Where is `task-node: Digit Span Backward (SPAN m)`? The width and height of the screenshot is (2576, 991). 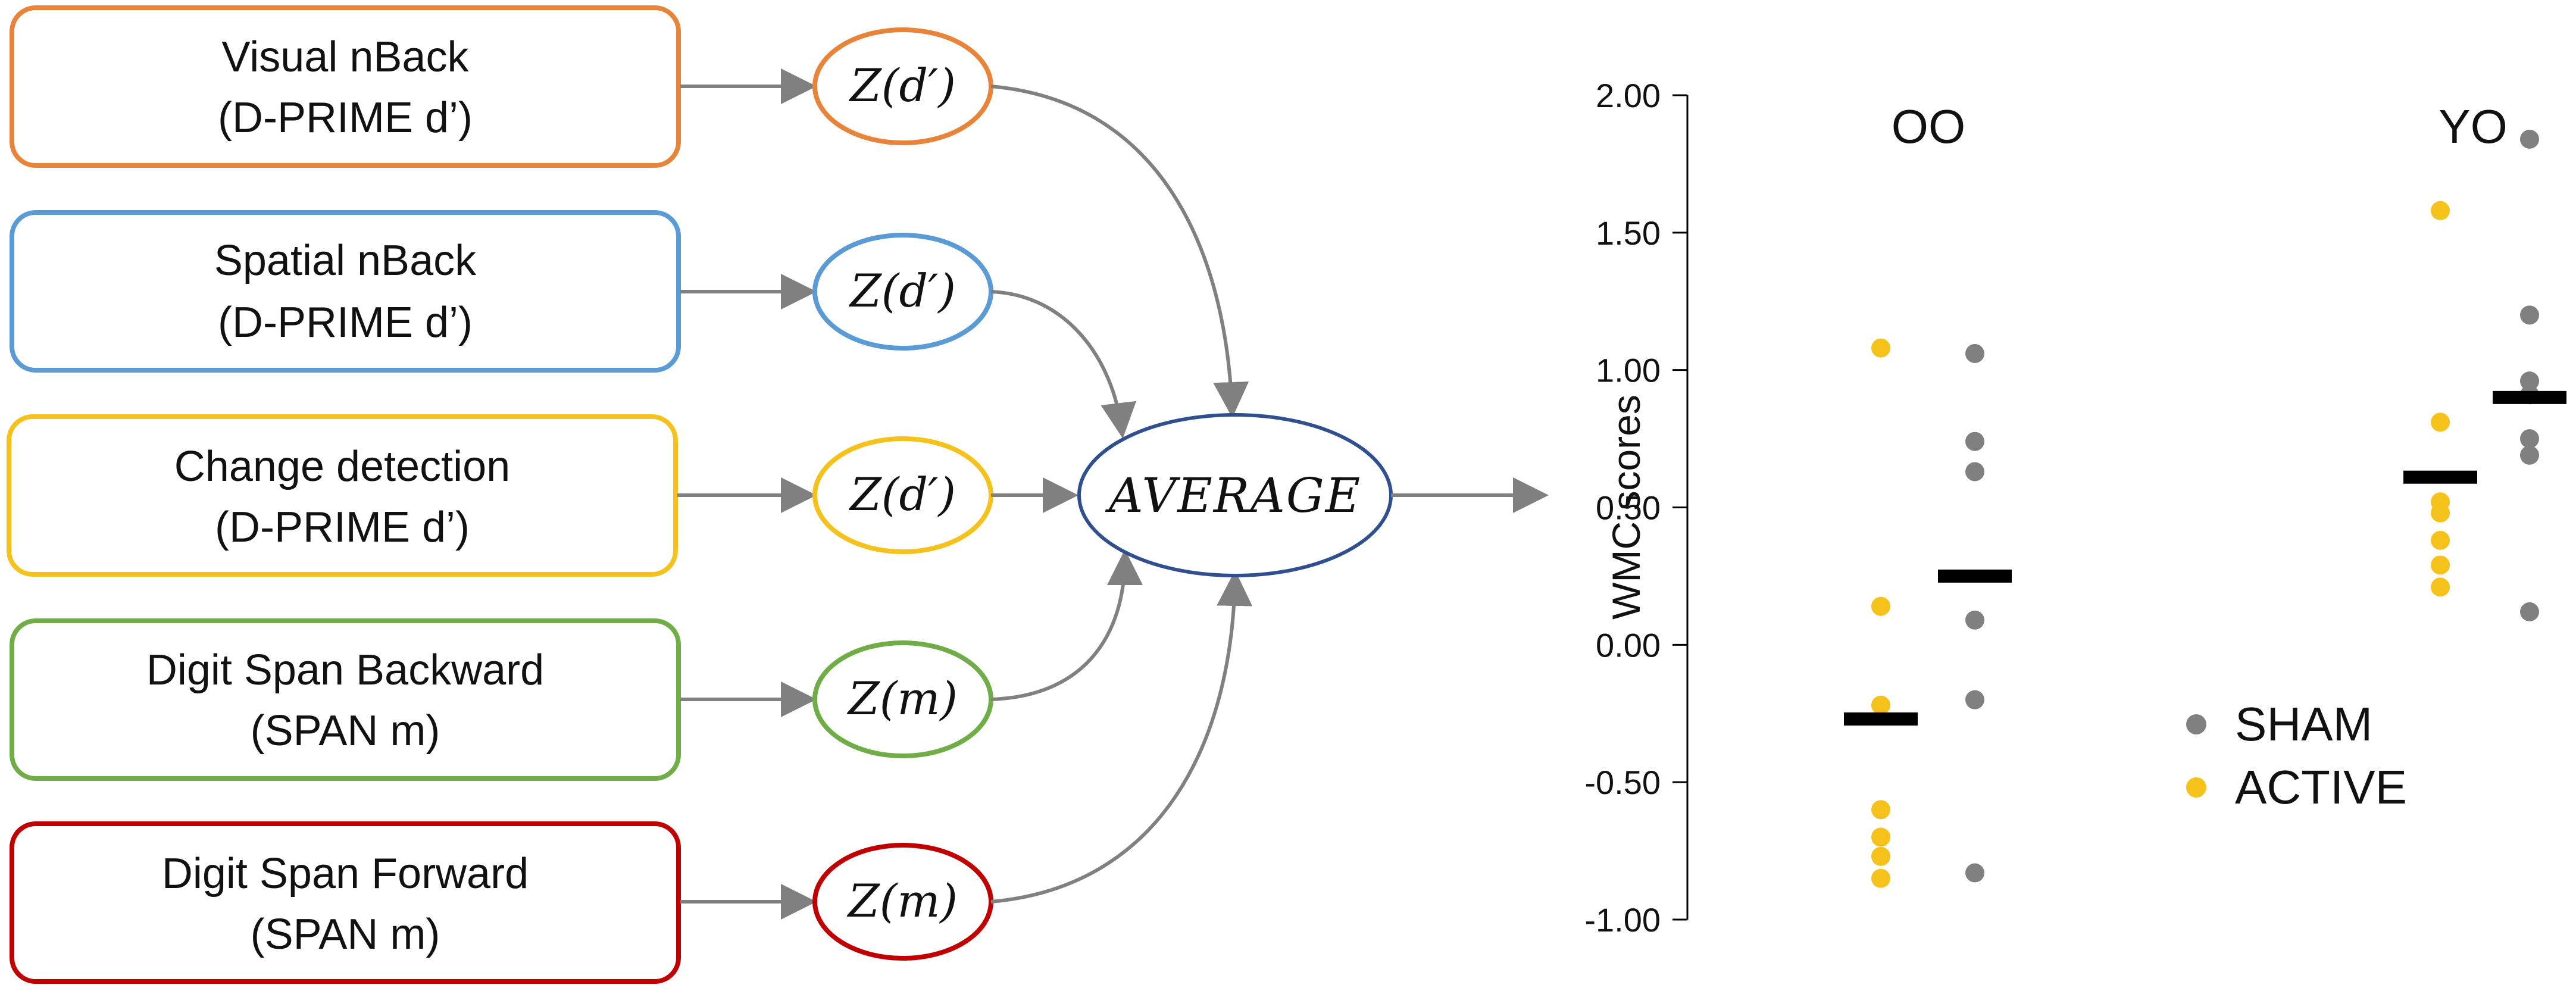
task-node: Digit Span Backward (SPAN m) is located at coordinates (345, 699).